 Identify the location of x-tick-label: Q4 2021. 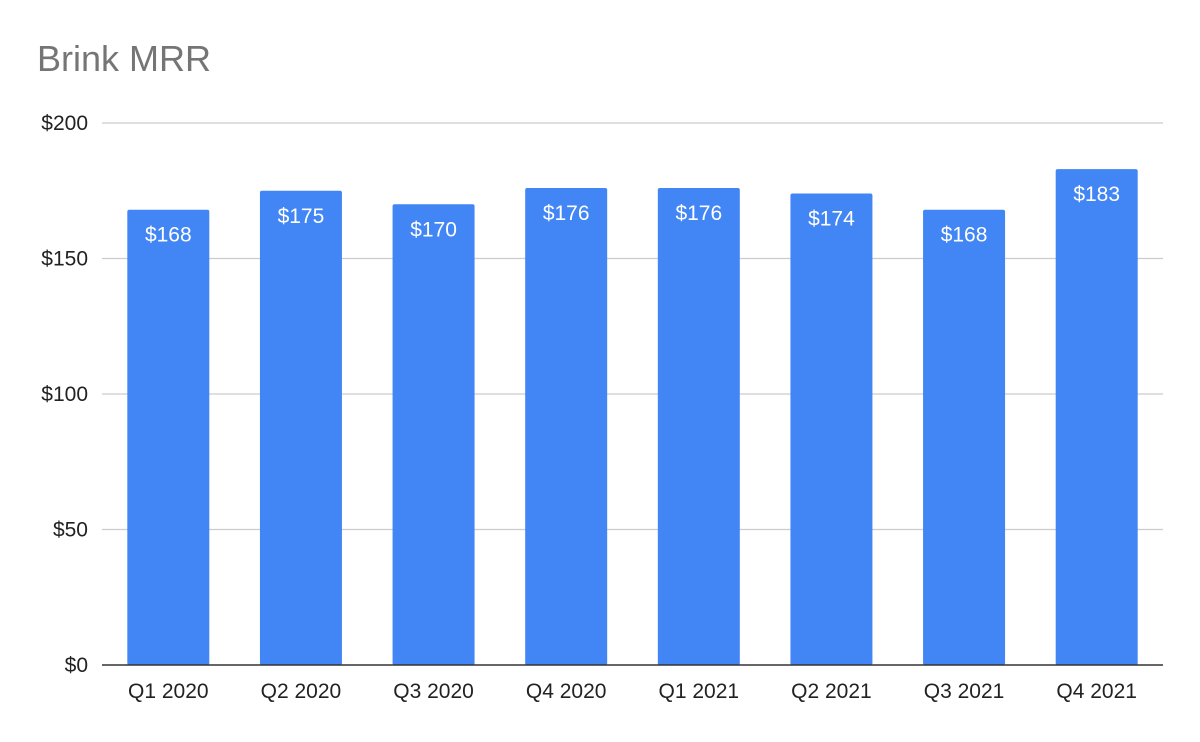
(1096, 691).